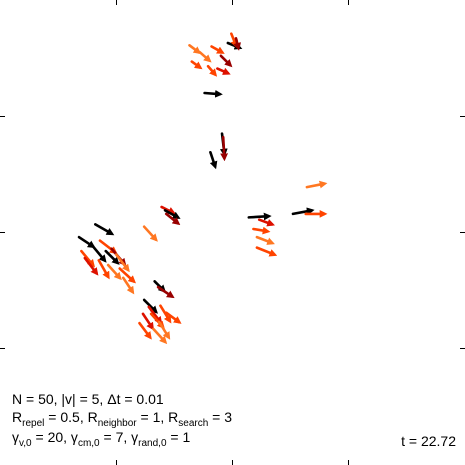 This screenshot has height=465, width=465. What do you see at coordinates (228, 417) in the screenshot?
I see `r-search-value: 3` at bounding box center [228, 417].